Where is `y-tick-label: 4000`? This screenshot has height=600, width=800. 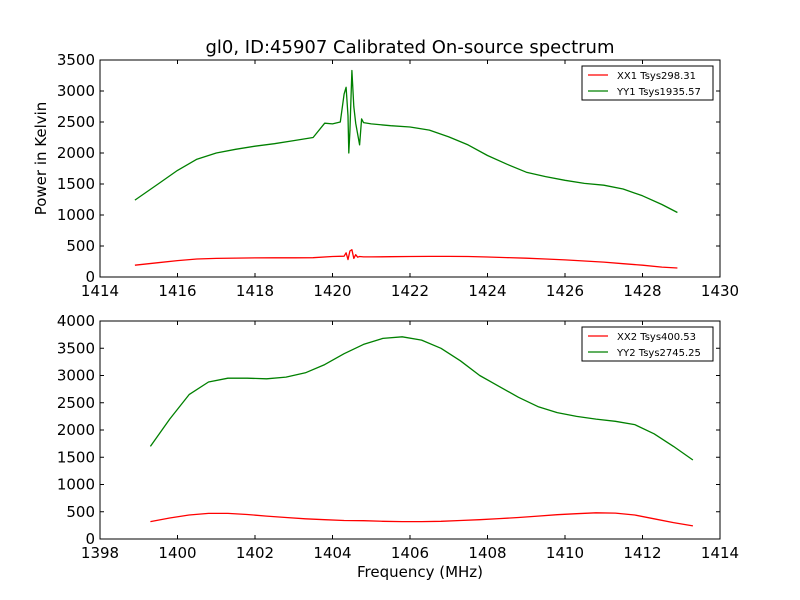 y-tick-label: 4000 is located at coordinates (76, 321).